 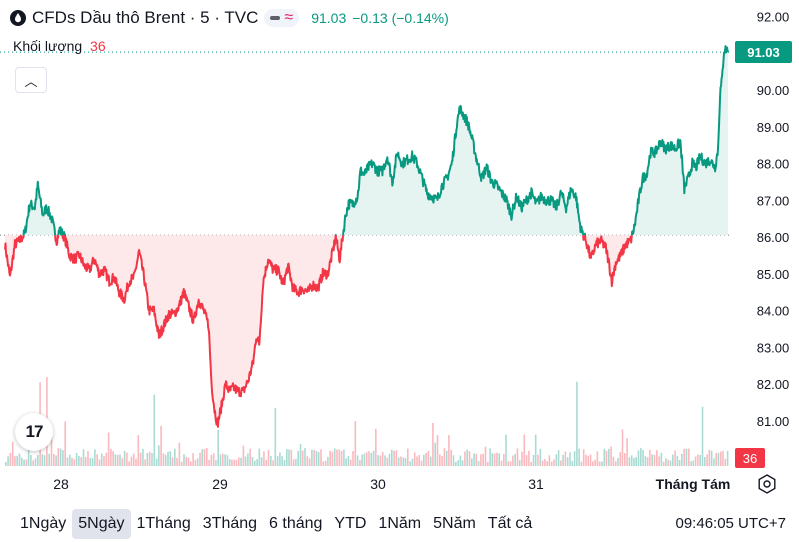 What do you see at coordinates (34, 432) in the screenshot?
I see `tradingview-logo: 17` at bounding box center [34, 432].